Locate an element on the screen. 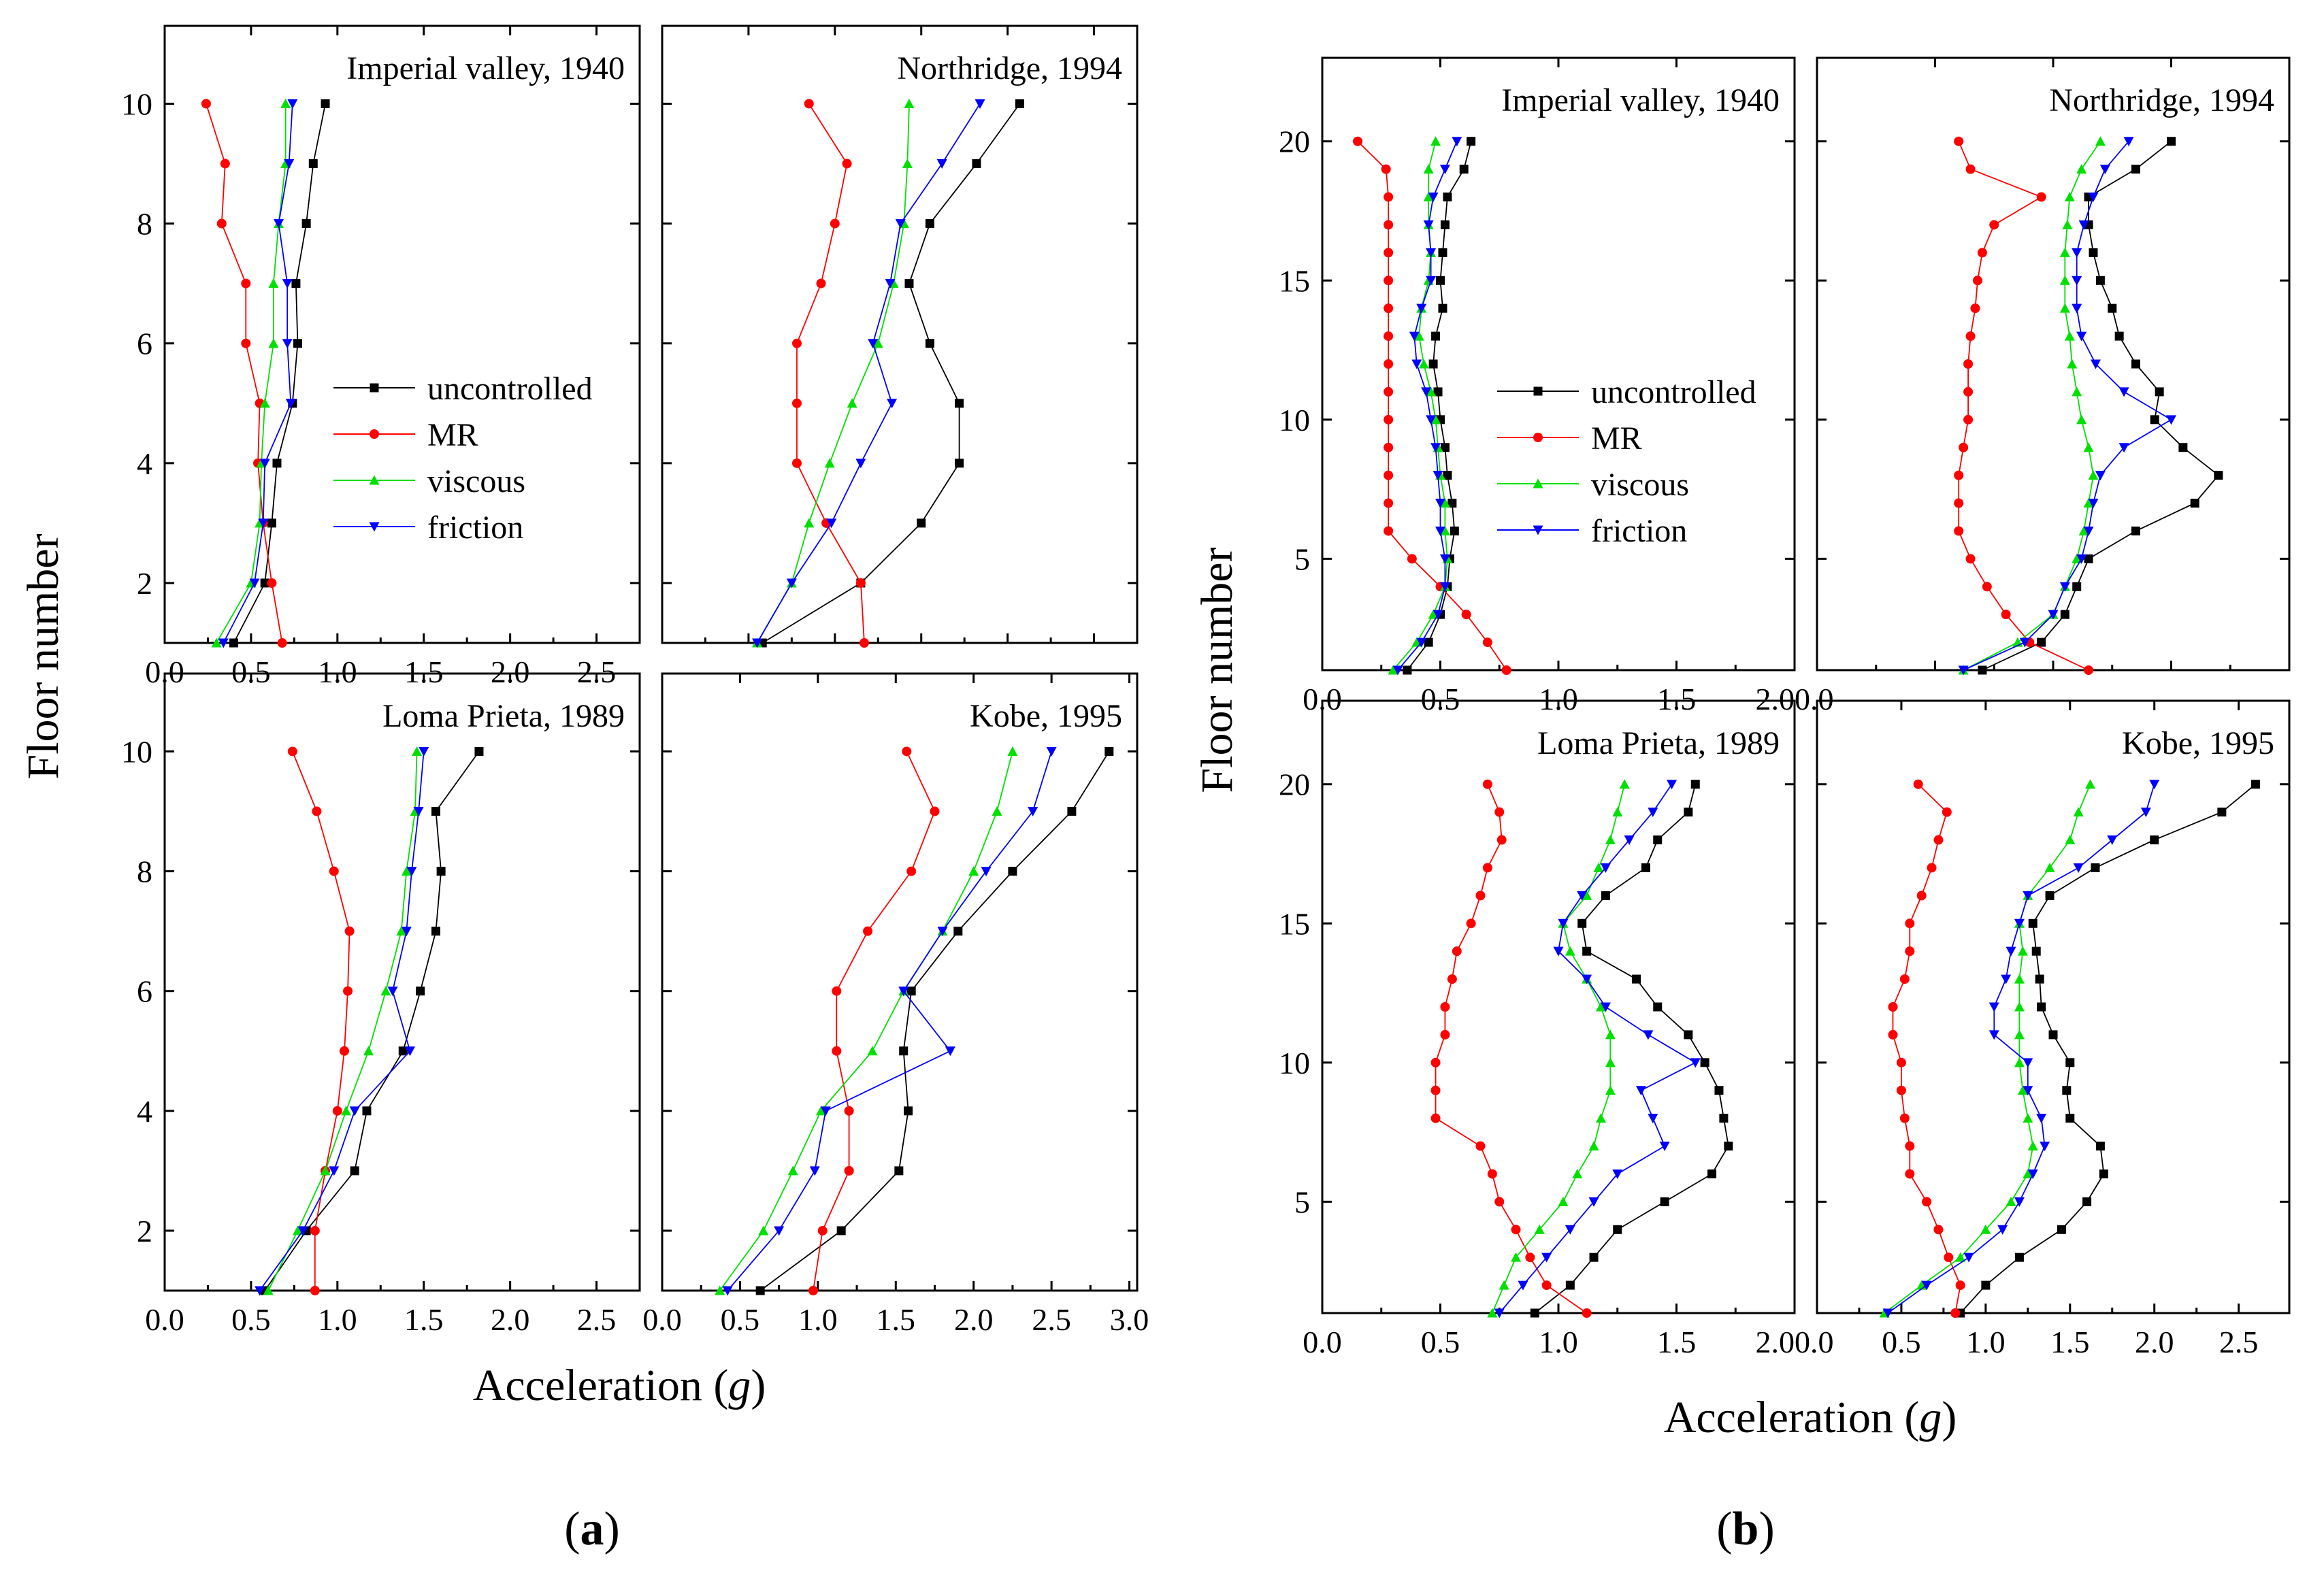 This screenshot has width=2324, height=1575. subplot-b-2: Northridge, 1994 is located at coordinates (2053, 366).